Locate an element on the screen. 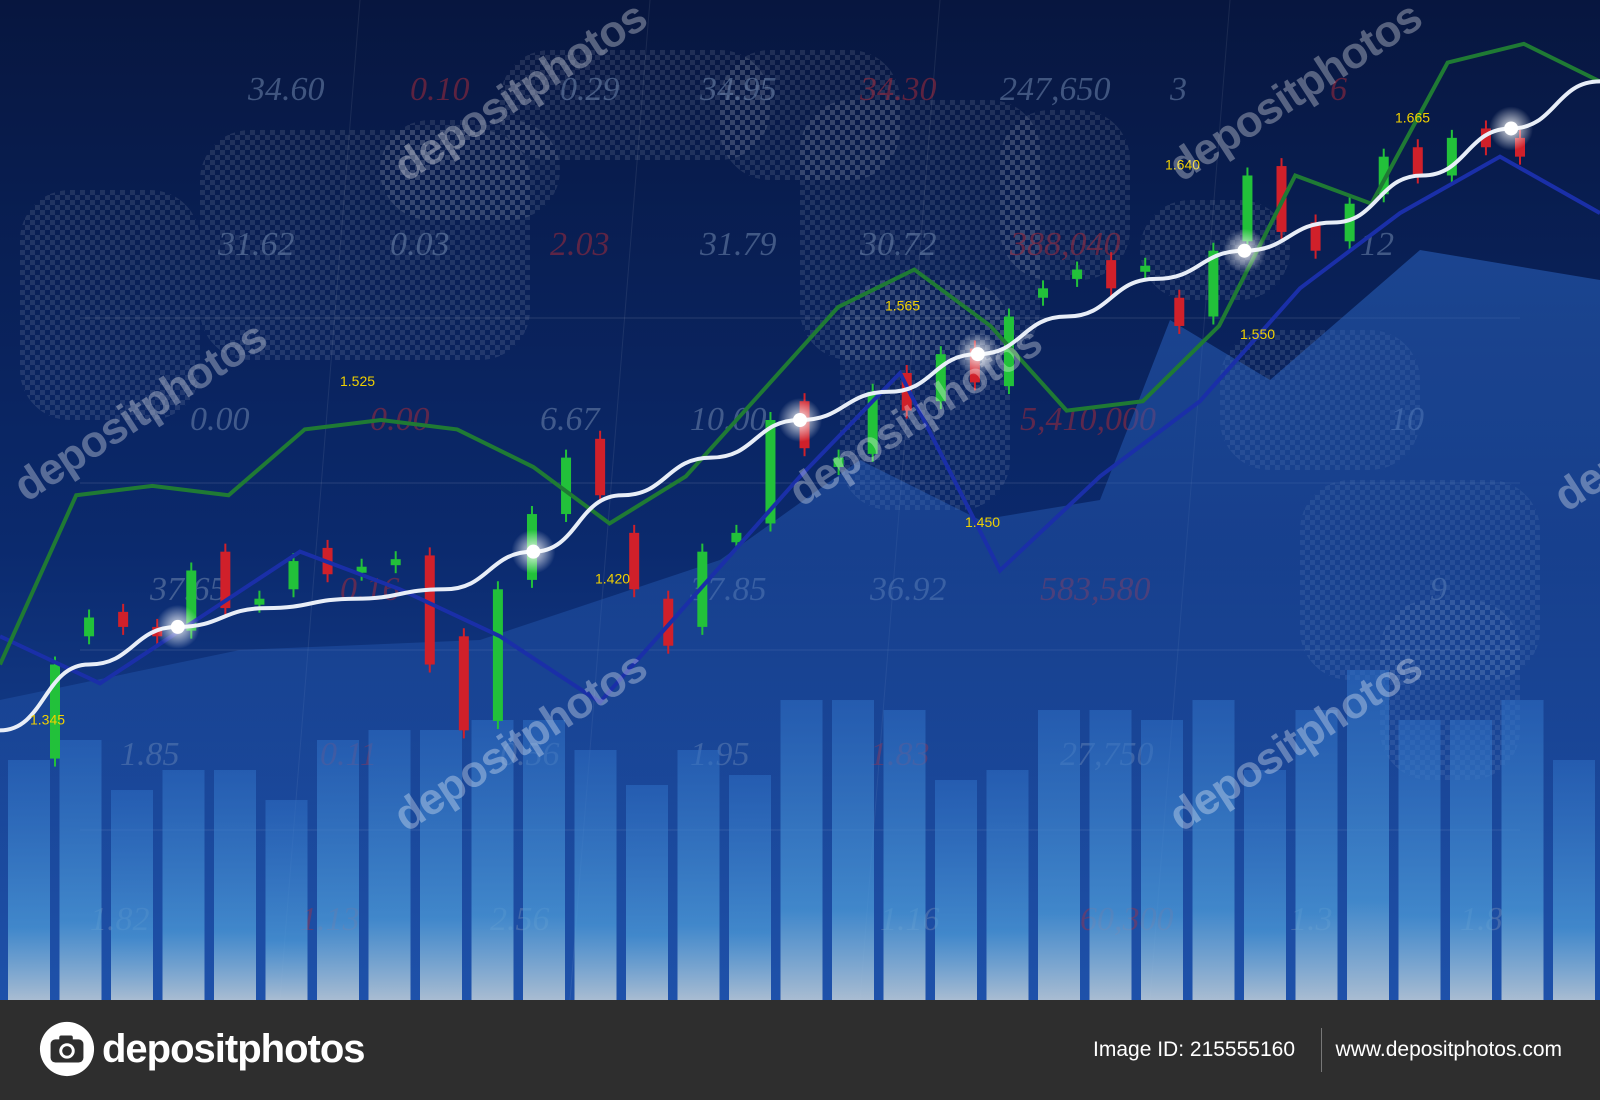 The height and width of the screenshot is (1100, 1600). price-label: 1.450 is located at coordinates (982, 522).